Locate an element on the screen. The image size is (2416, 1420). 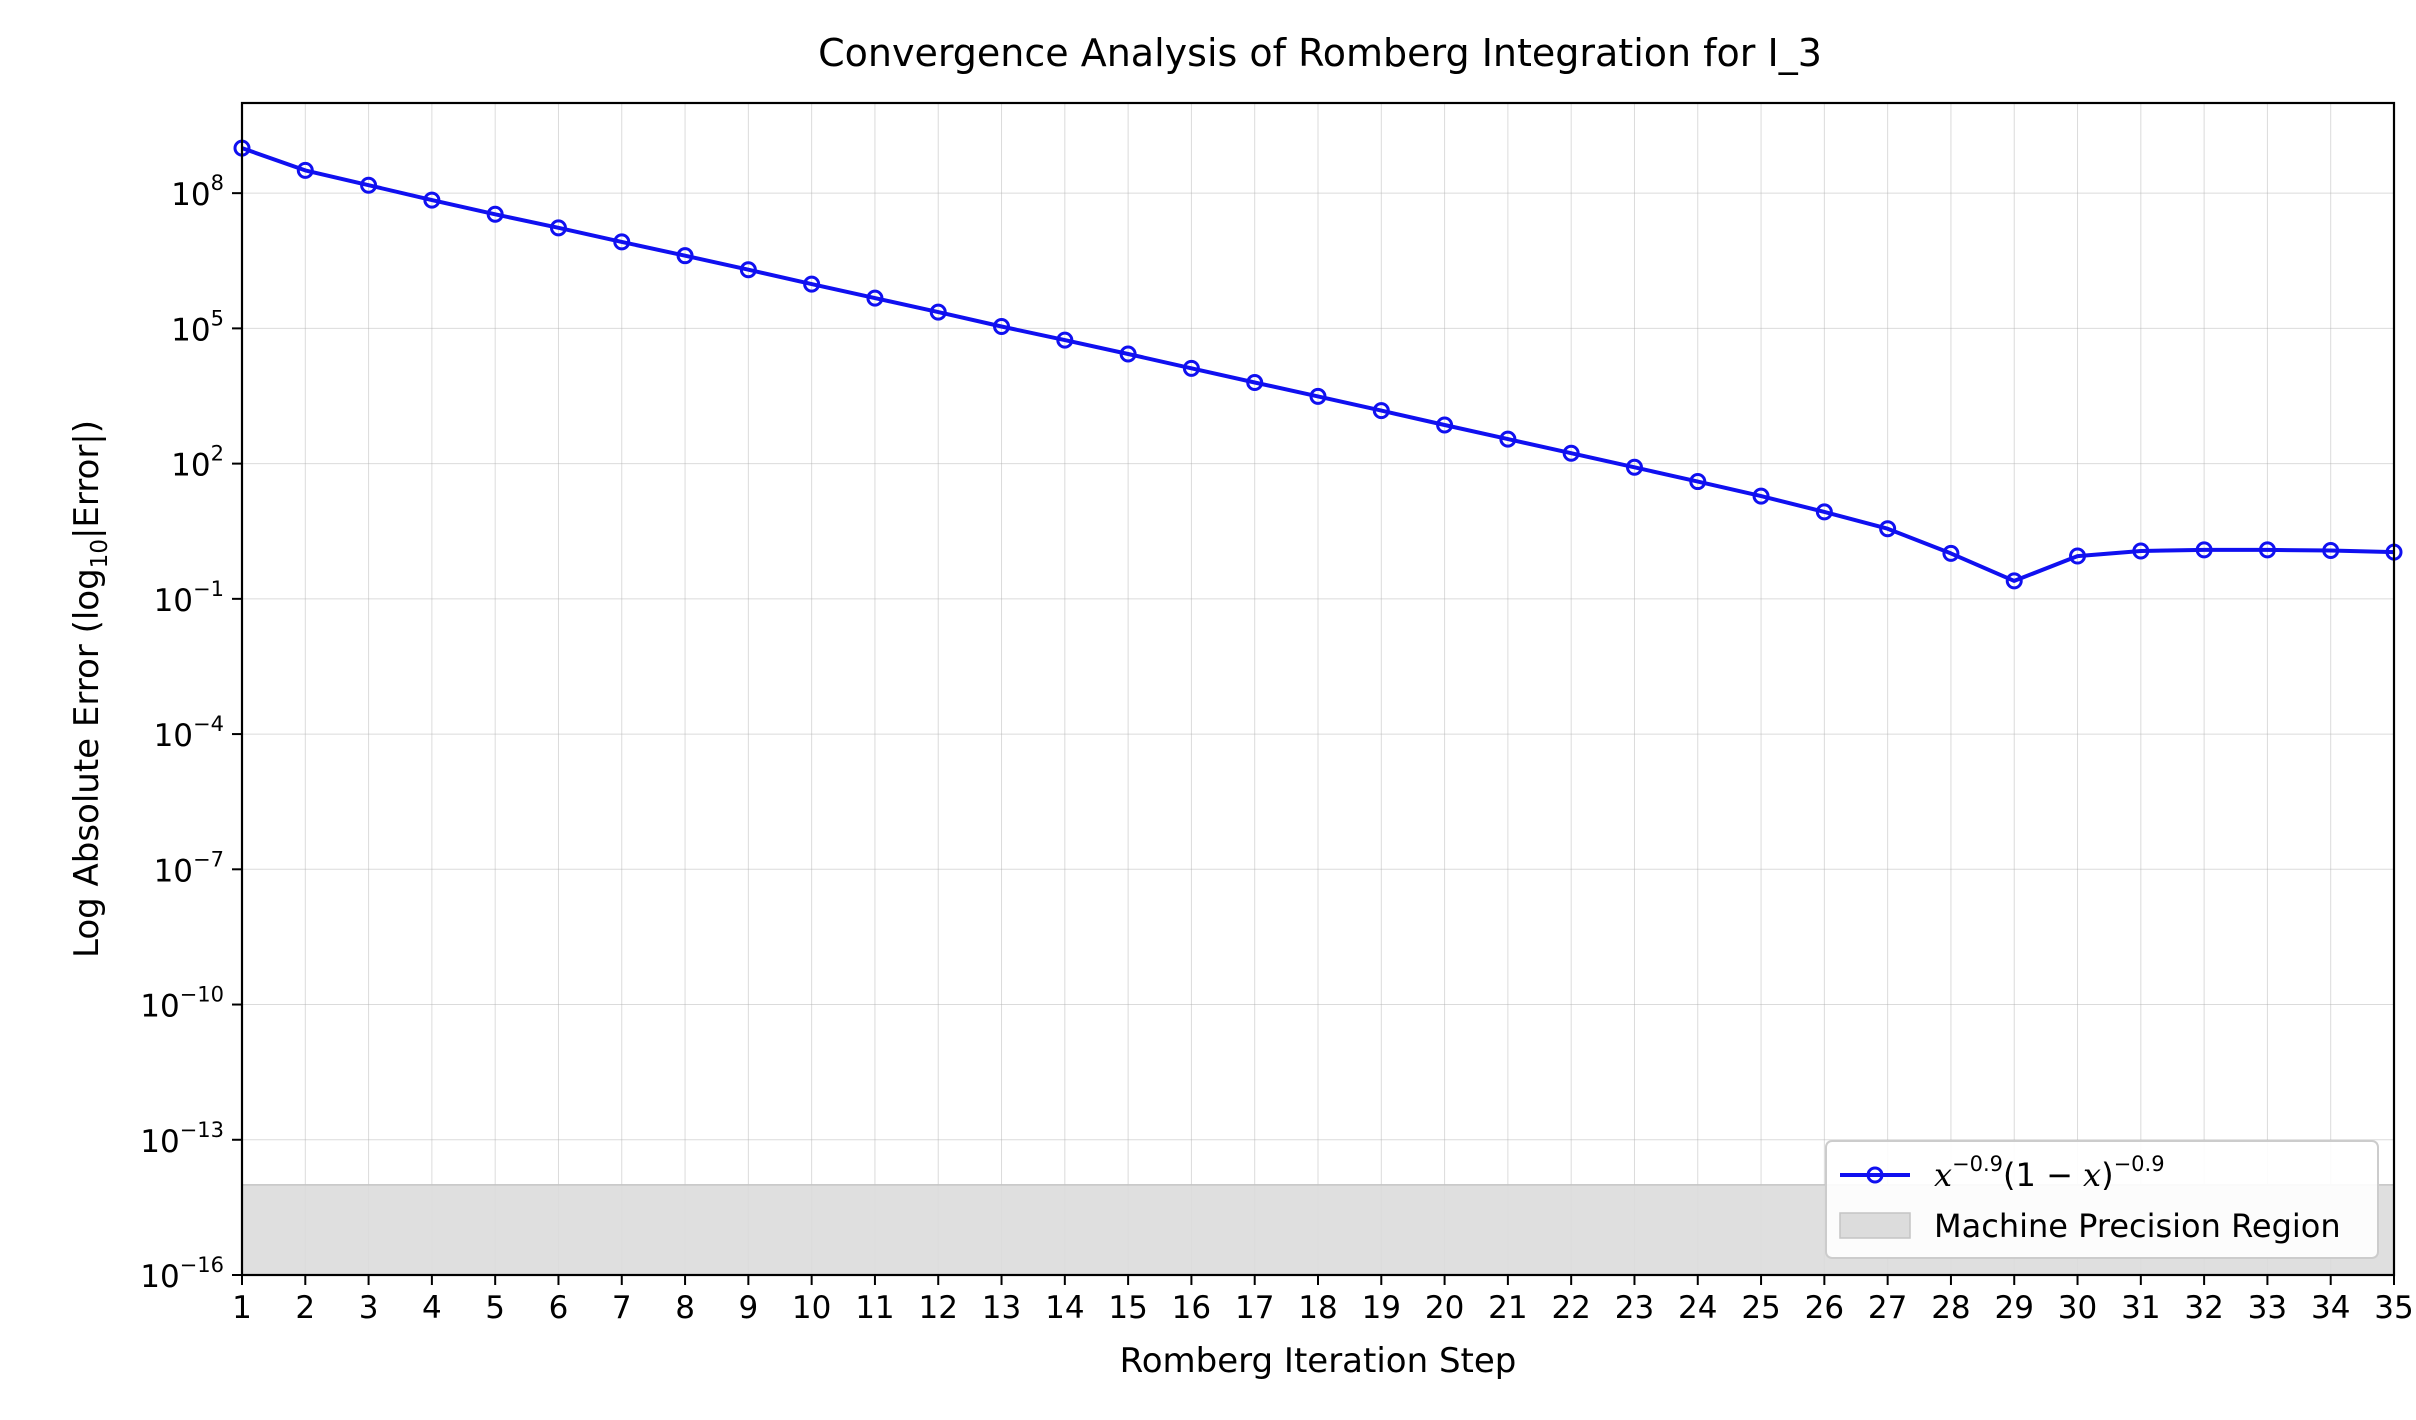
x-tick-label: 29 is located at coordinates (2014, 1308).